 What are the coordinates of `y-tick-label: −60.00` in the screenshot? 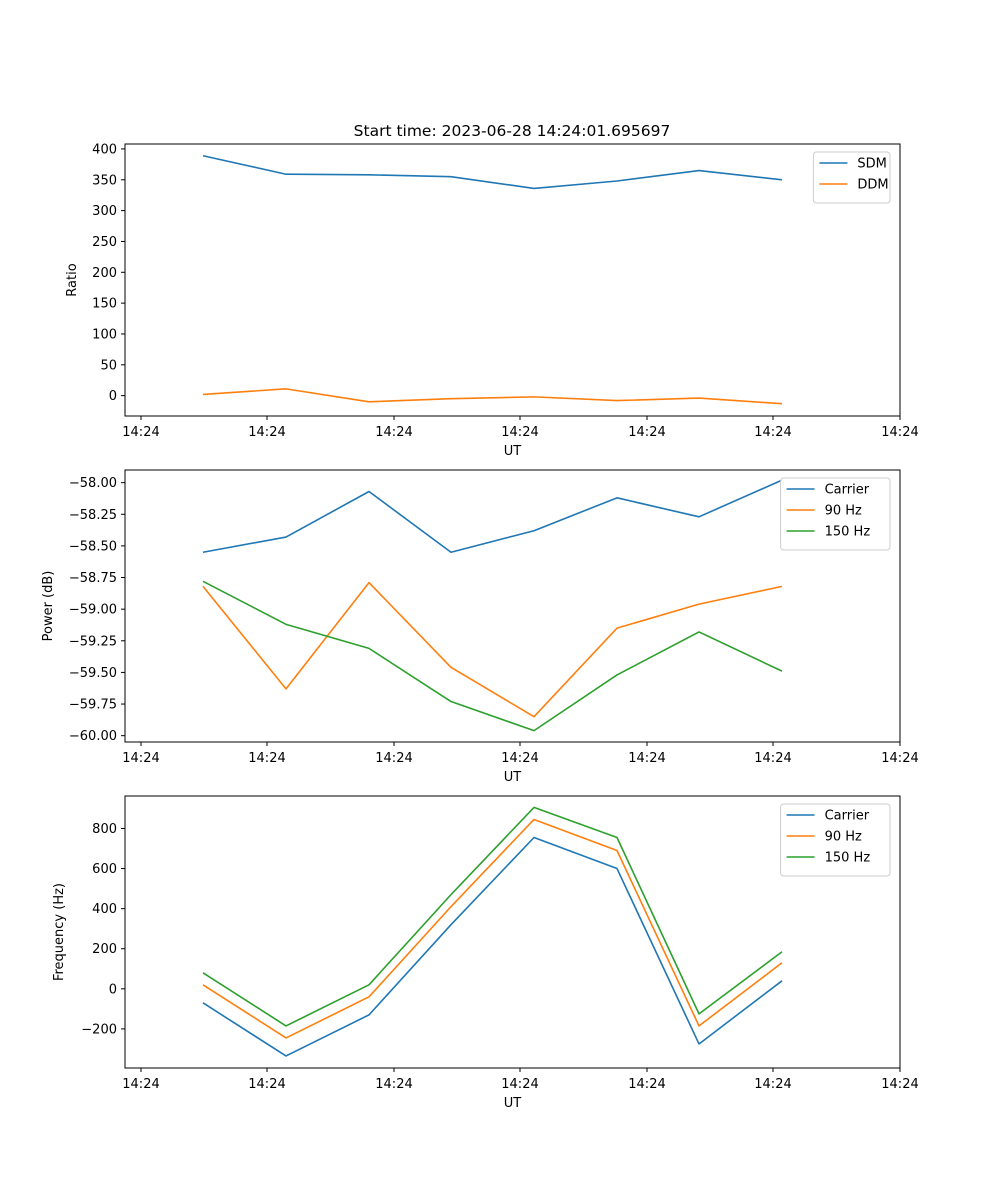 It's located at (93, 736).